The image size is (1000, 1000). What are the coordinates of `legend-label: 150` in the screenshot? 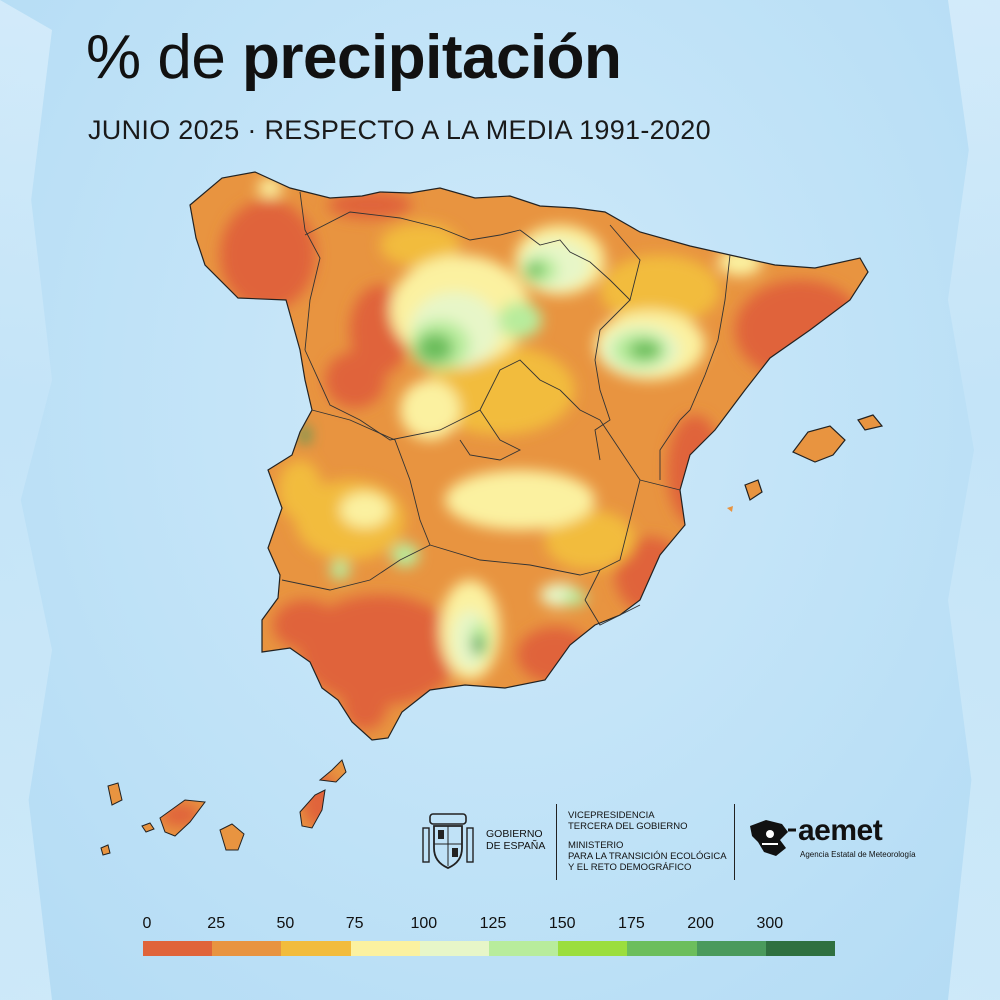 It's located at (562, 923).